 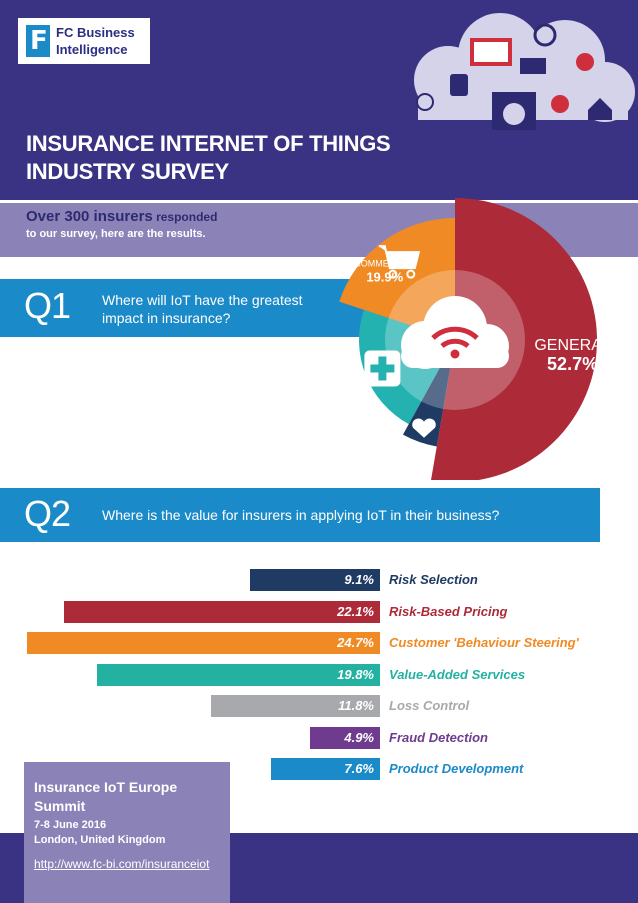 I want to click on bar-value: 11.8%, so click(x=356, y=705).